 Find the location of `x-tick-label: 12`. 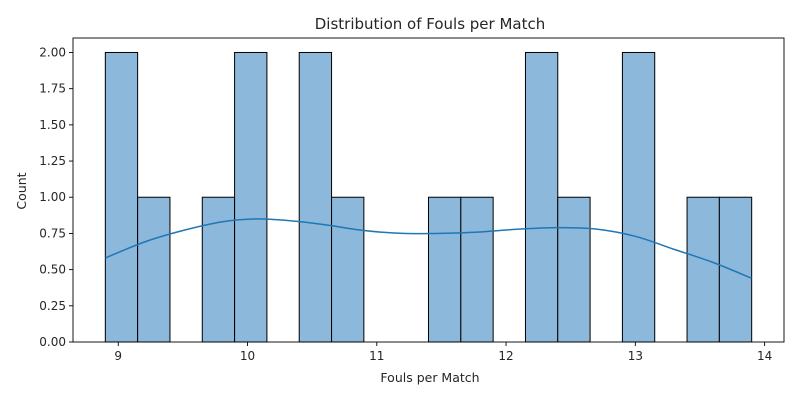

x-tick-label: 12 is located at coordinates (505, 356).